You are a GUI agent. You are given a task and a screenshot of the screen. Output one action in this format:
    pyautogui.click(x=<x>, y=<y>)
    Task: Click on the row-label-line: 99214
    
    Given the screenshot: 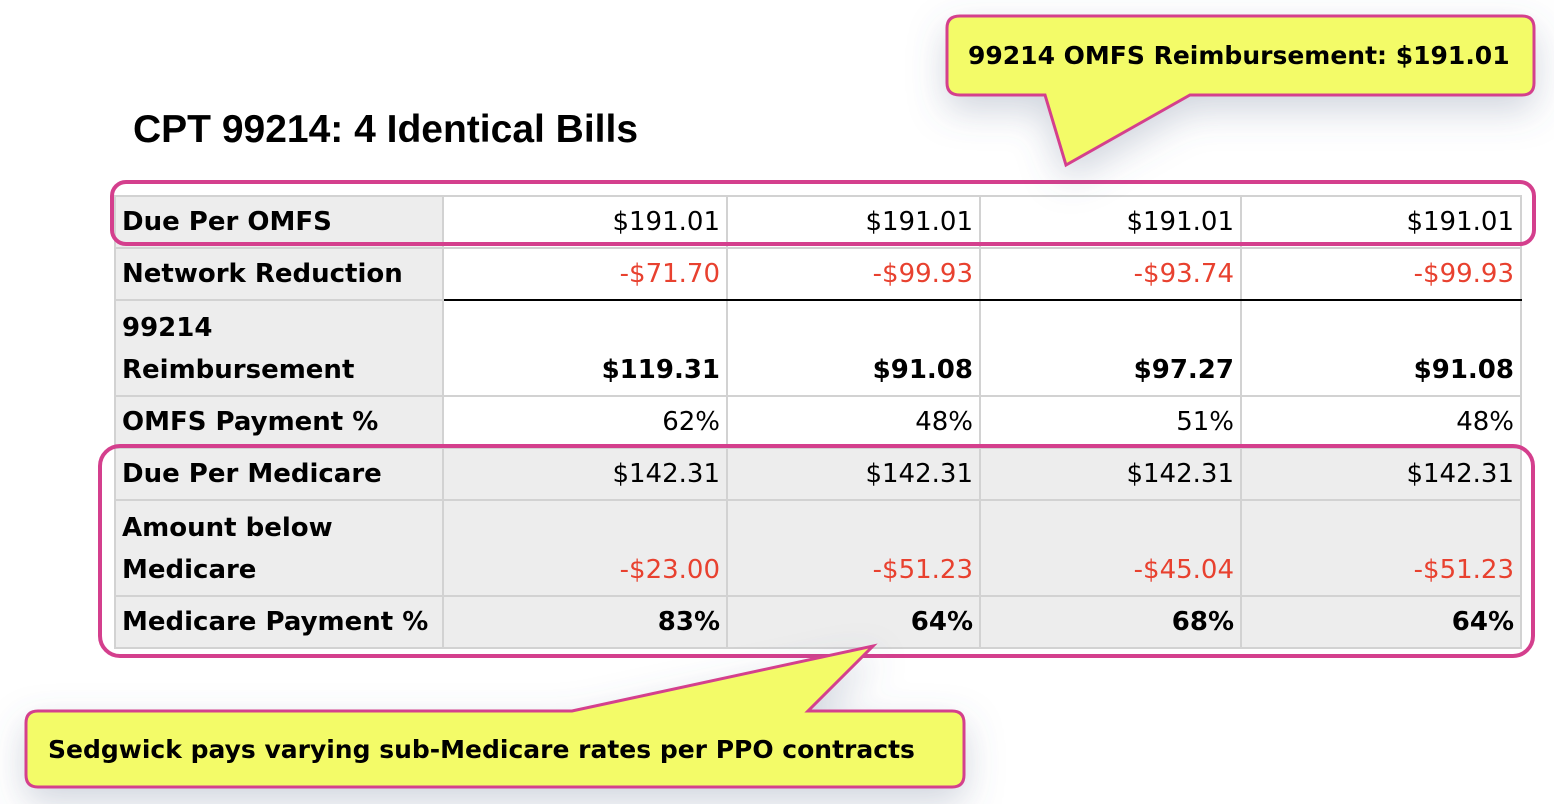 What is the action you would take?
    pyautogui.click(x=167, y=328)
    